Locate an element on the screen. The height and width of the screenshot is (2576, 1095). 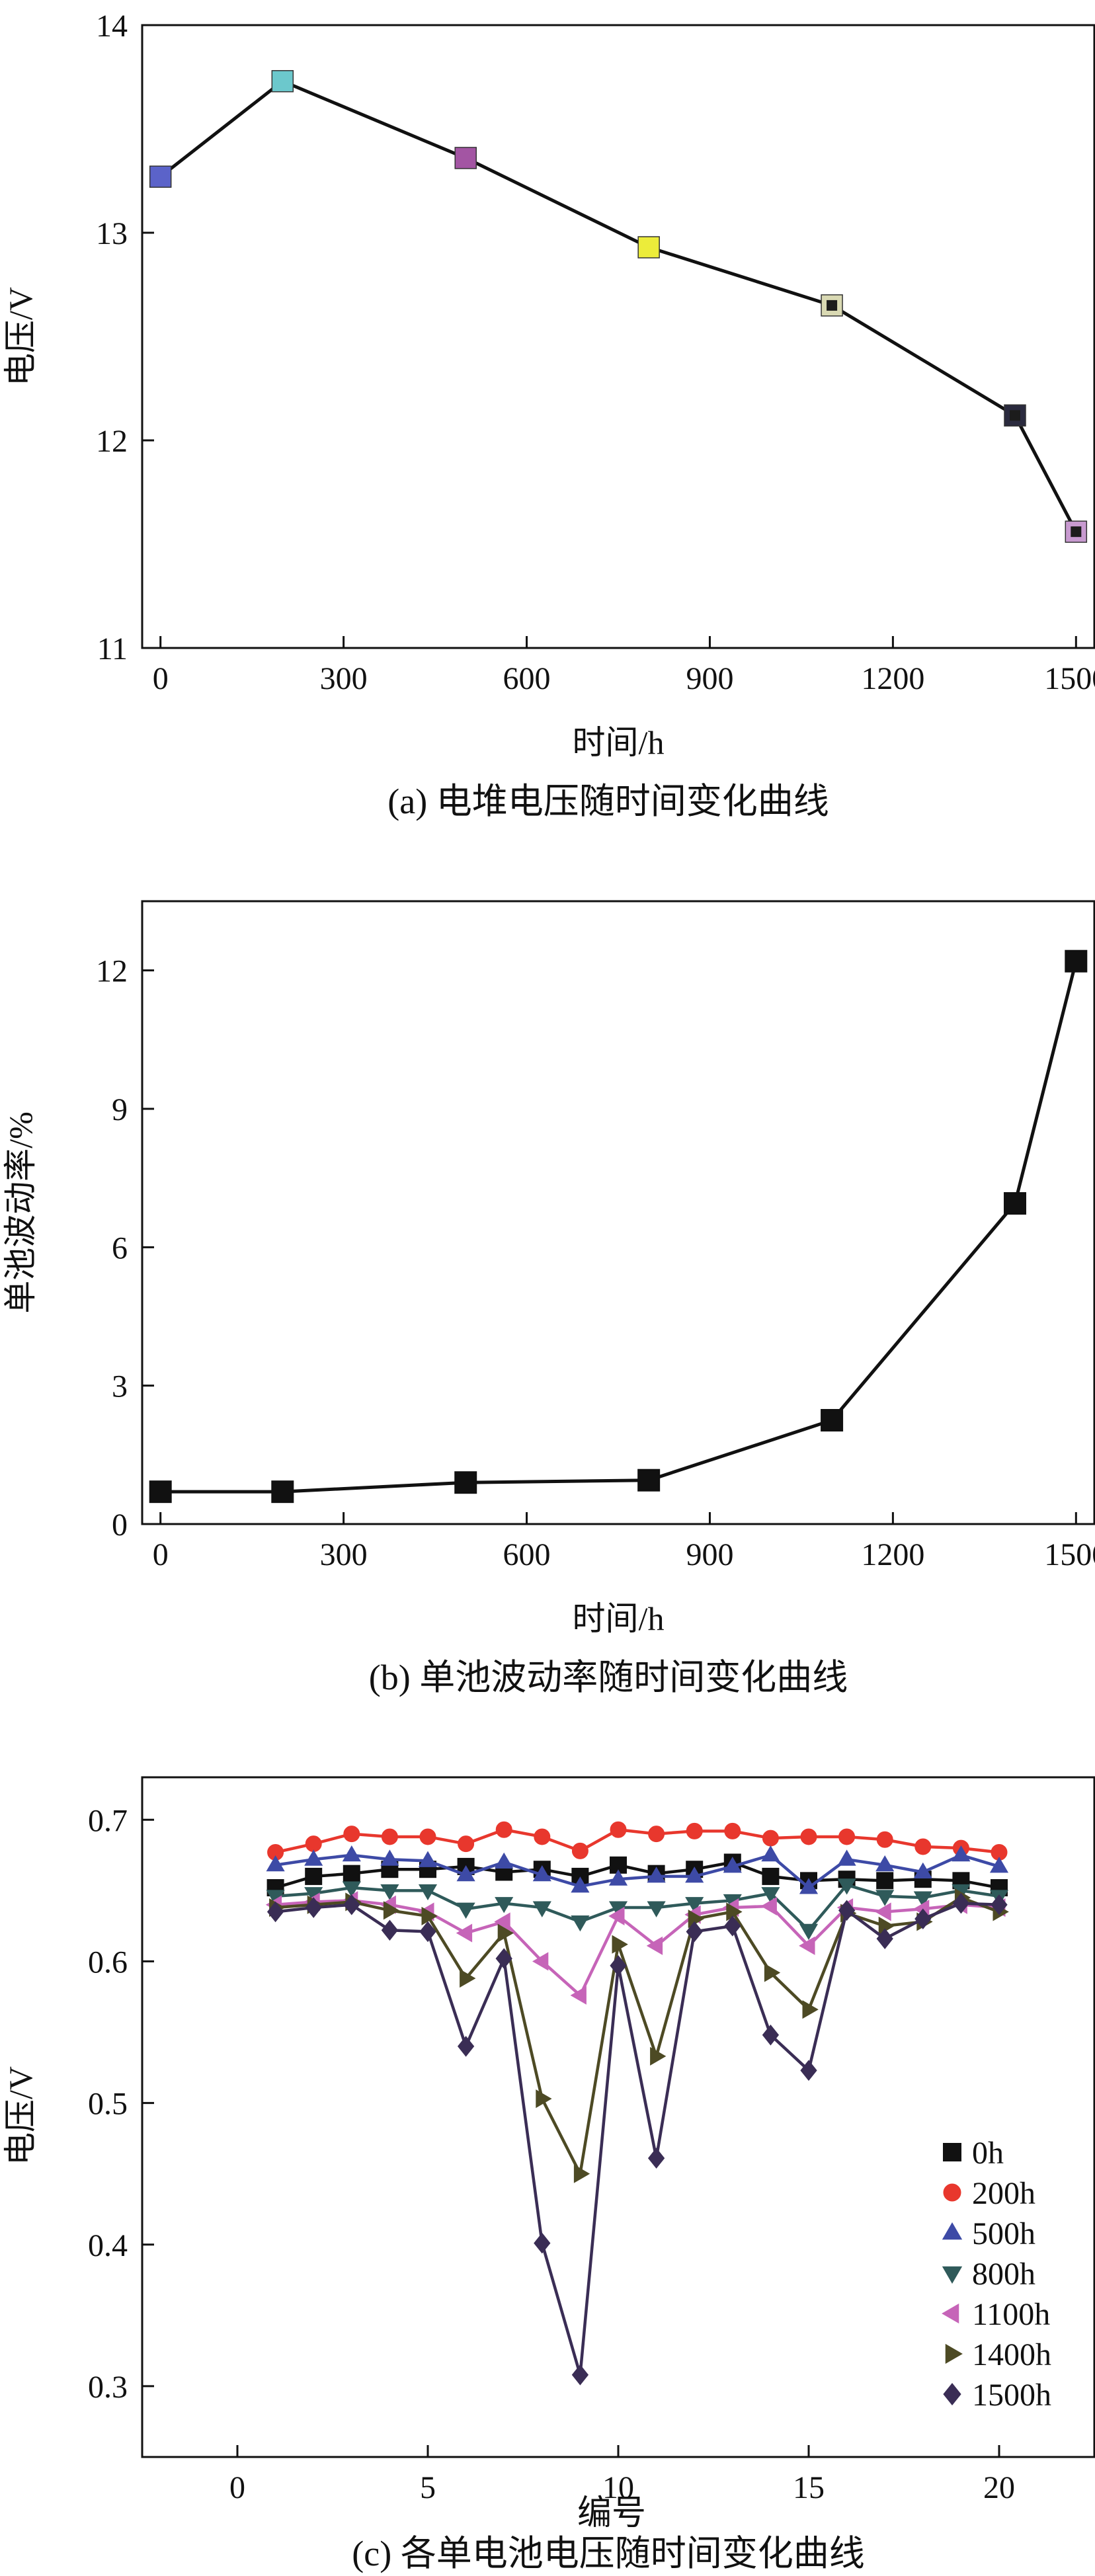
chart-c-legend-marker-200h is located at coordinates (952, 2193).